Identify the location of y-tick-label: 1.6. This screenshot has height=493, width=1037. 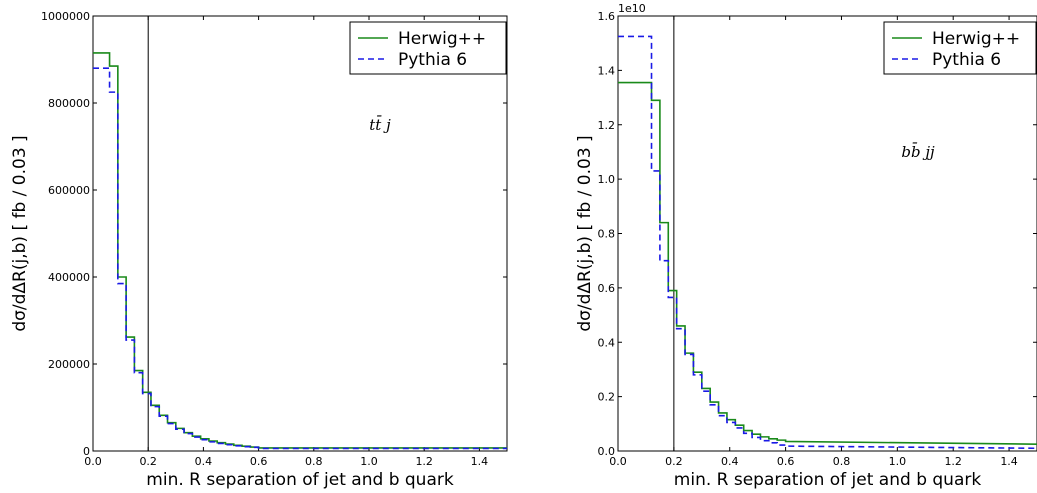
(607, 16).